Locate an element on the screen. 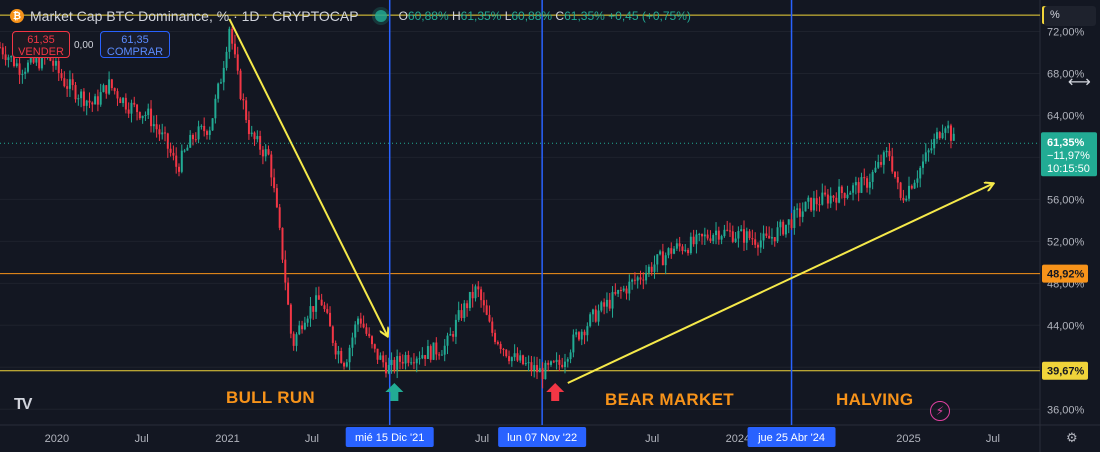 The height and width of the screenshot is (452, 1100). price-line-badge is located at coordinates (1065, 370).